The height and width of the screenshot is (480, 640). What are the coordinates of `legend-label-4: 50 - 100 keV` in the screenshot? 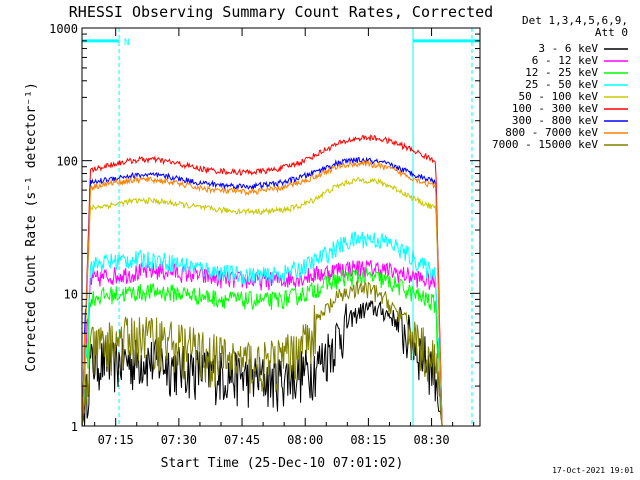 It's located at (559, 96).